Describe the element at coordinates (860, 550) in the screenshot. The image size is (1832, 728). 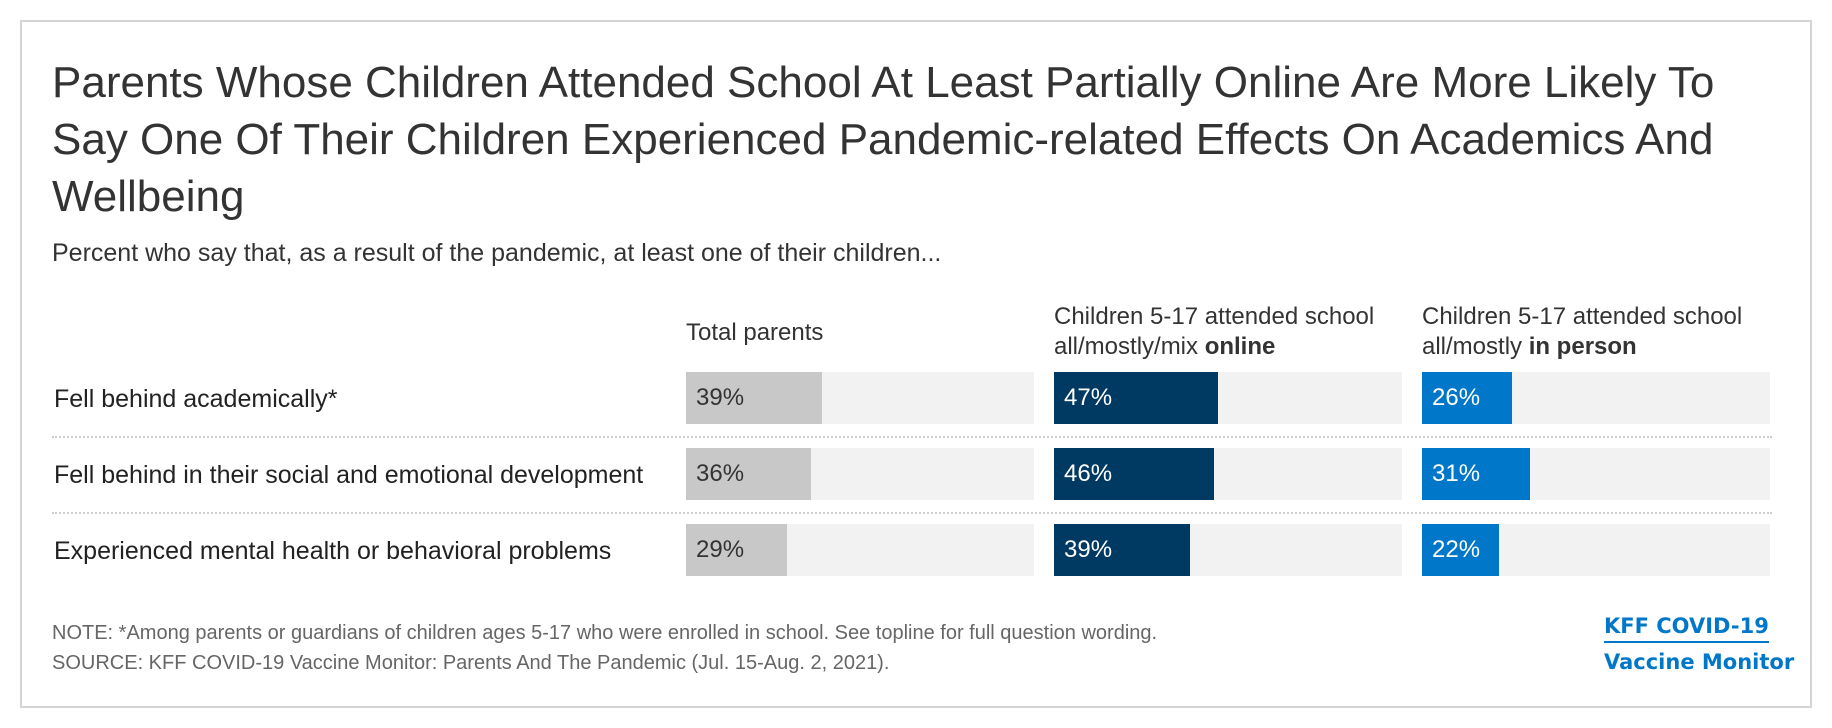
I see `bar-track: 29%` at that location.